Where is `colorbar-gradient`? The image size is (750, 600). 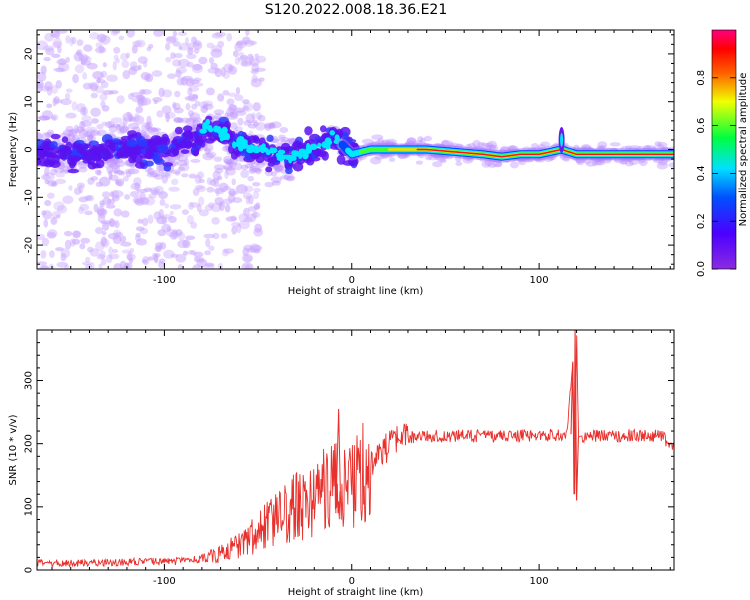
colorbar-gradient is located at coordinates (724, 149).